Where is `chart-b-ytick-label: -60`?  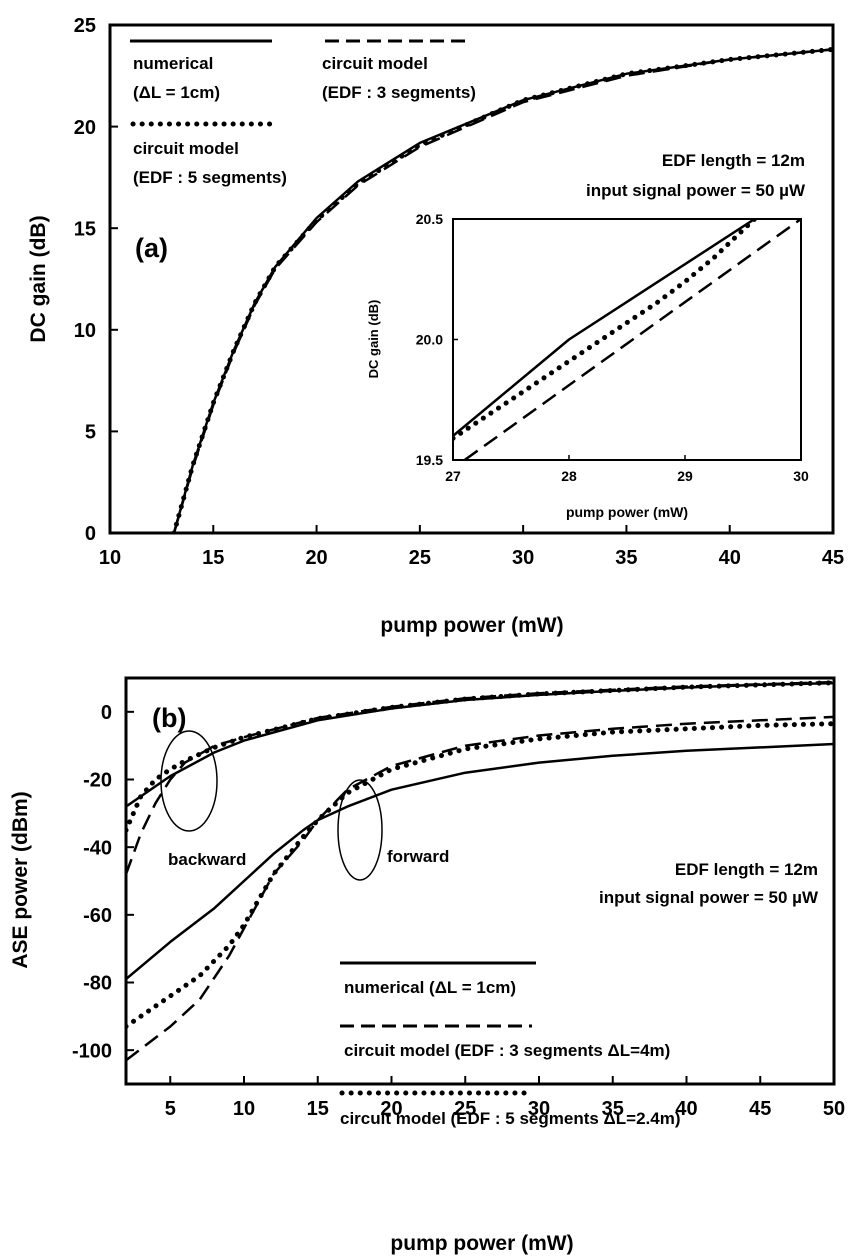 chart-b-ytick-label: -60 is located at coordinates (97, 916).